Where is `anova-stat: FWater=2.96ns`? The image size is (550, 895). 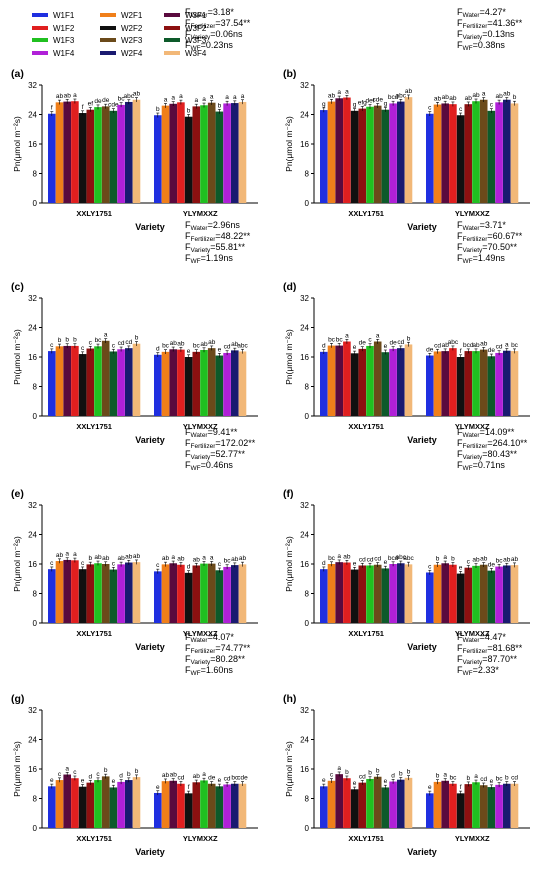
anova-stat: FWater=2.96ns is located at coordinates (212, 226).